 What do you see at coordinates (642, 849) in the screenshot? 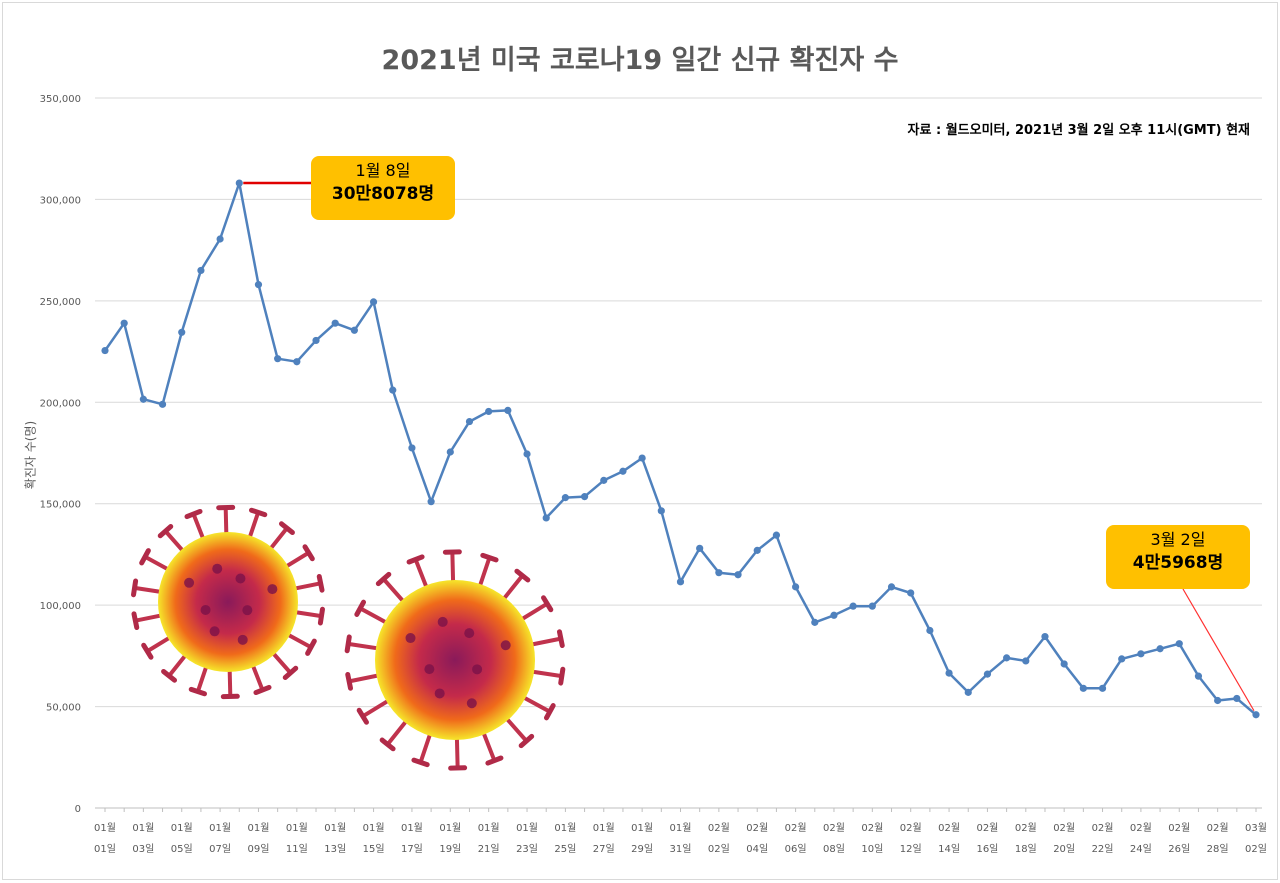
I see `x-tick-label-day: 29일` at bounding box center [642, 849].